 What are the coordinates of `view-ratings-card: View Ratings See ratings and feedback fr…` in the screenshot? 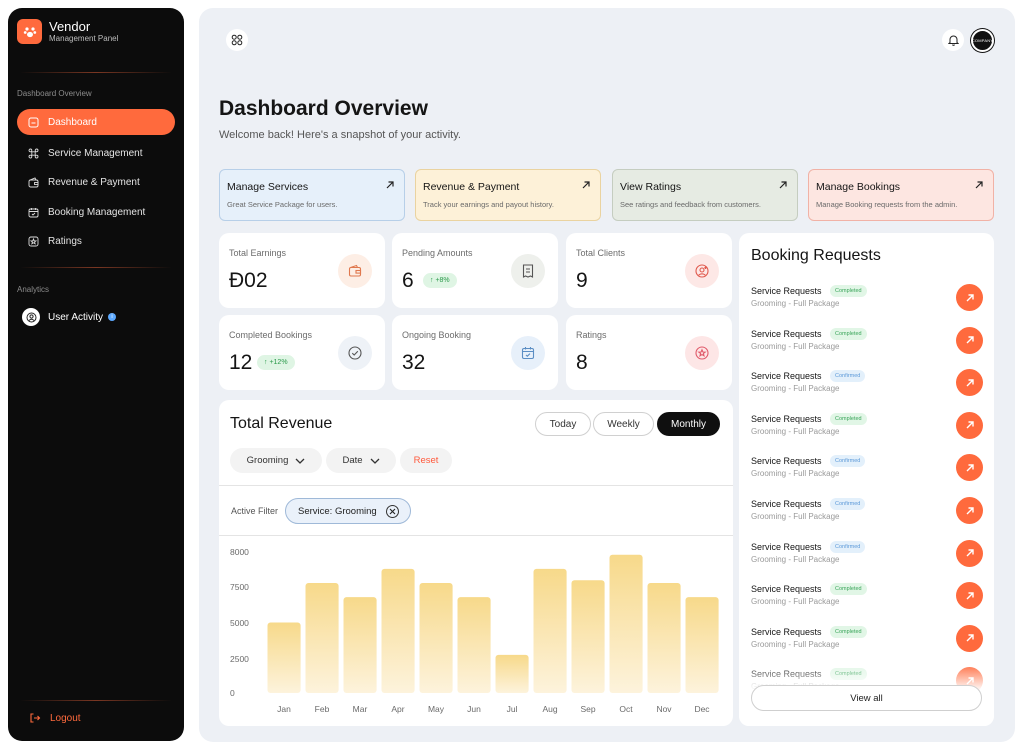 It's located at (705, 195).